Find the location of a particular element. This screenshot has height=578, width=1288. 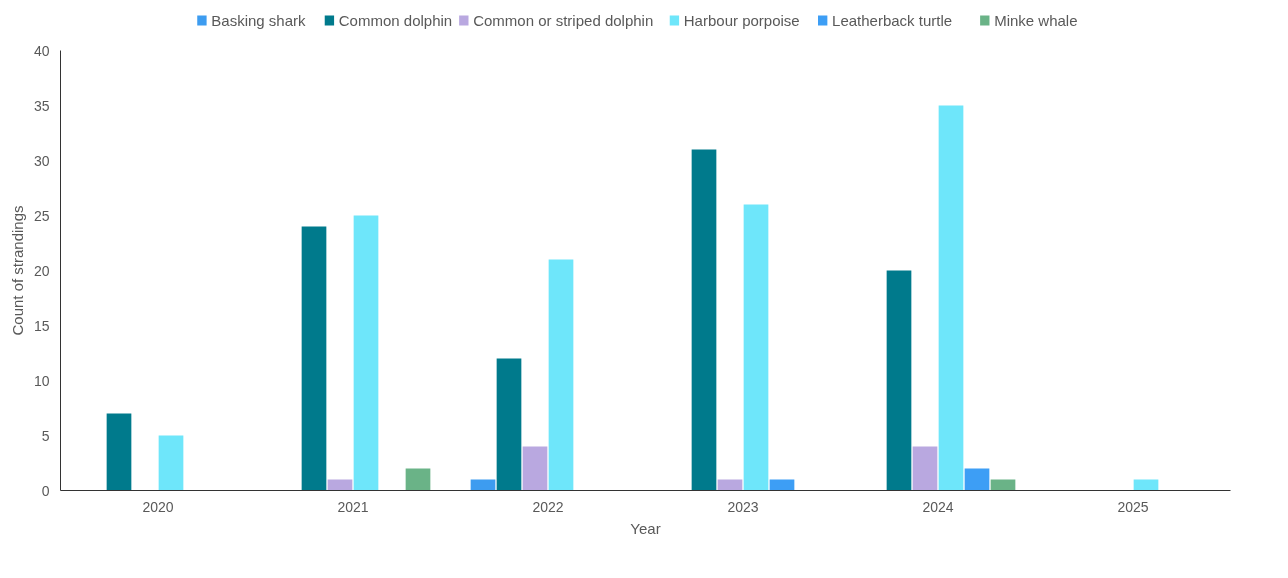

legend-label: Harbour porpoise is located at coordinates (741, 20).